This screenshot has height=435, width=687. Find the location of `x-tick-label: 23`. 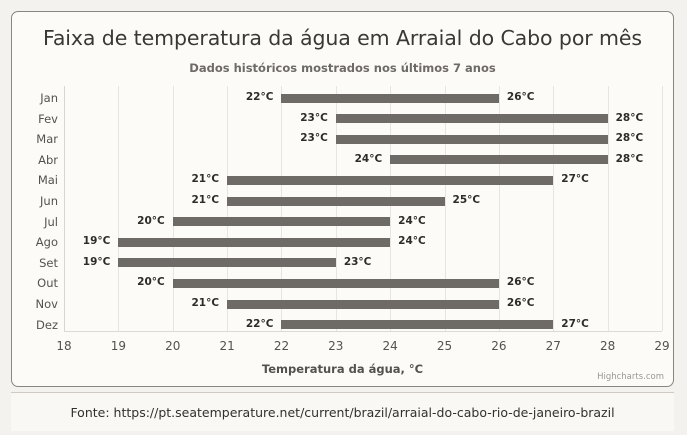

x-tick-label: 23 is located at coordinates (336, 346).